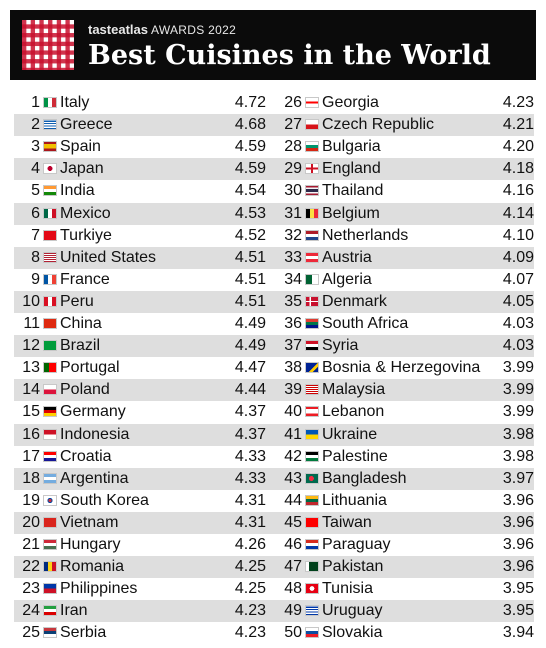  I want to click on table-row: 14 Poland 4.44 39 Malaysia 3.99, so click(274, 390).